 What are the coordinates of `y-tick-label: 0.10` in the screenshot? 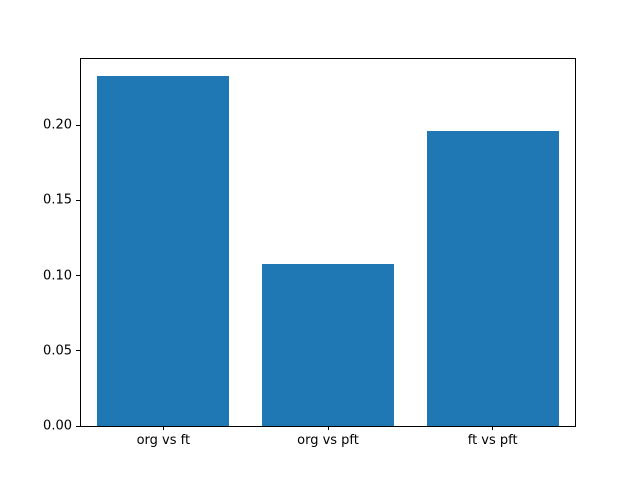 It's located at (57, 276).